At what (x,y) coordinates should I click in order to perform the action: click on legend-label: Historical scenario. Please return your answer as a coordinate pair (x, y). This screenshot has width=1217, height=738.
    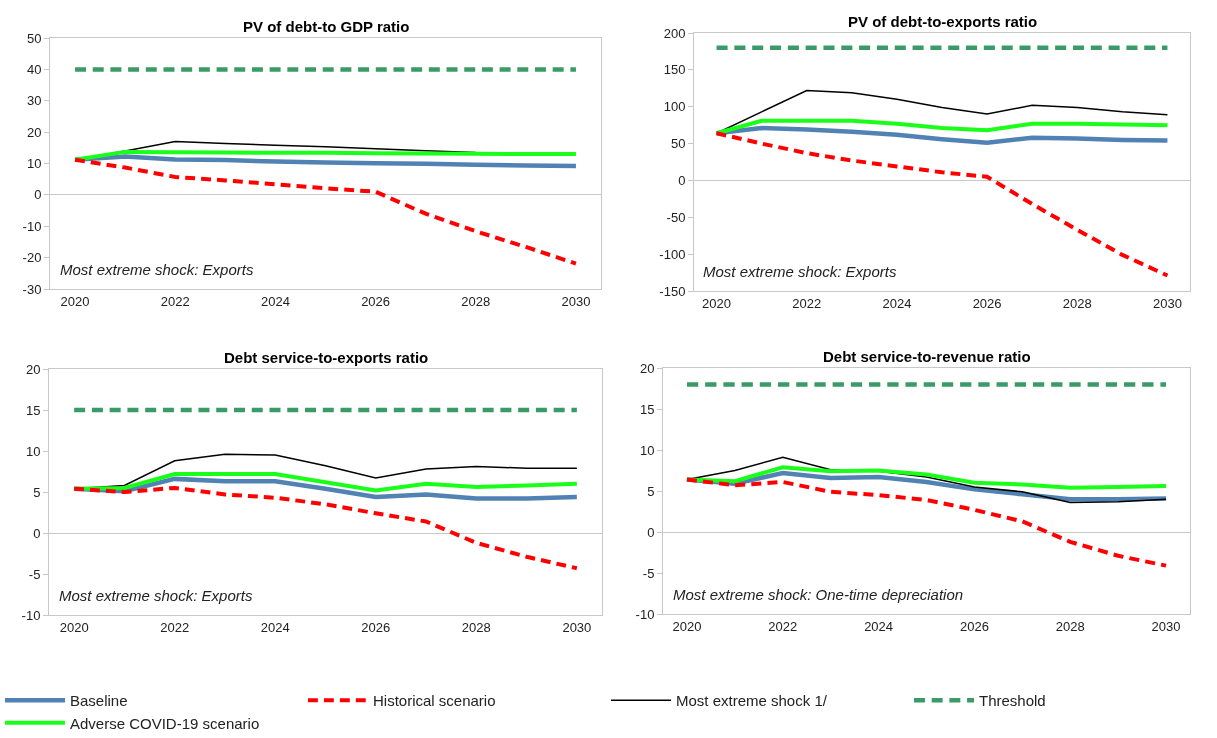
    Looking at the image, I should click on (434, 701).